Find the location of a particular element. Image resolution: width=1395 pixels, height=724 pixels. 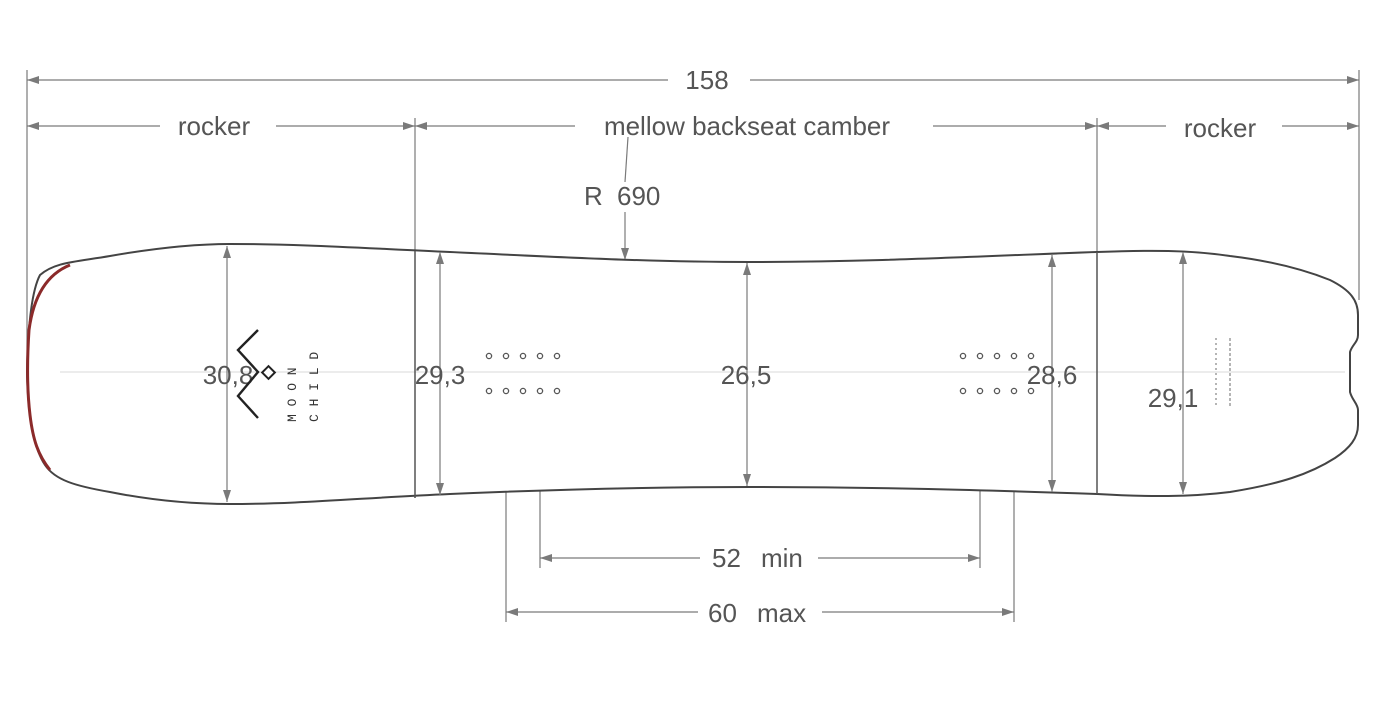

zone-dimensions: rocker mellow backseat camber rocker is located at coordinates (693, 127).